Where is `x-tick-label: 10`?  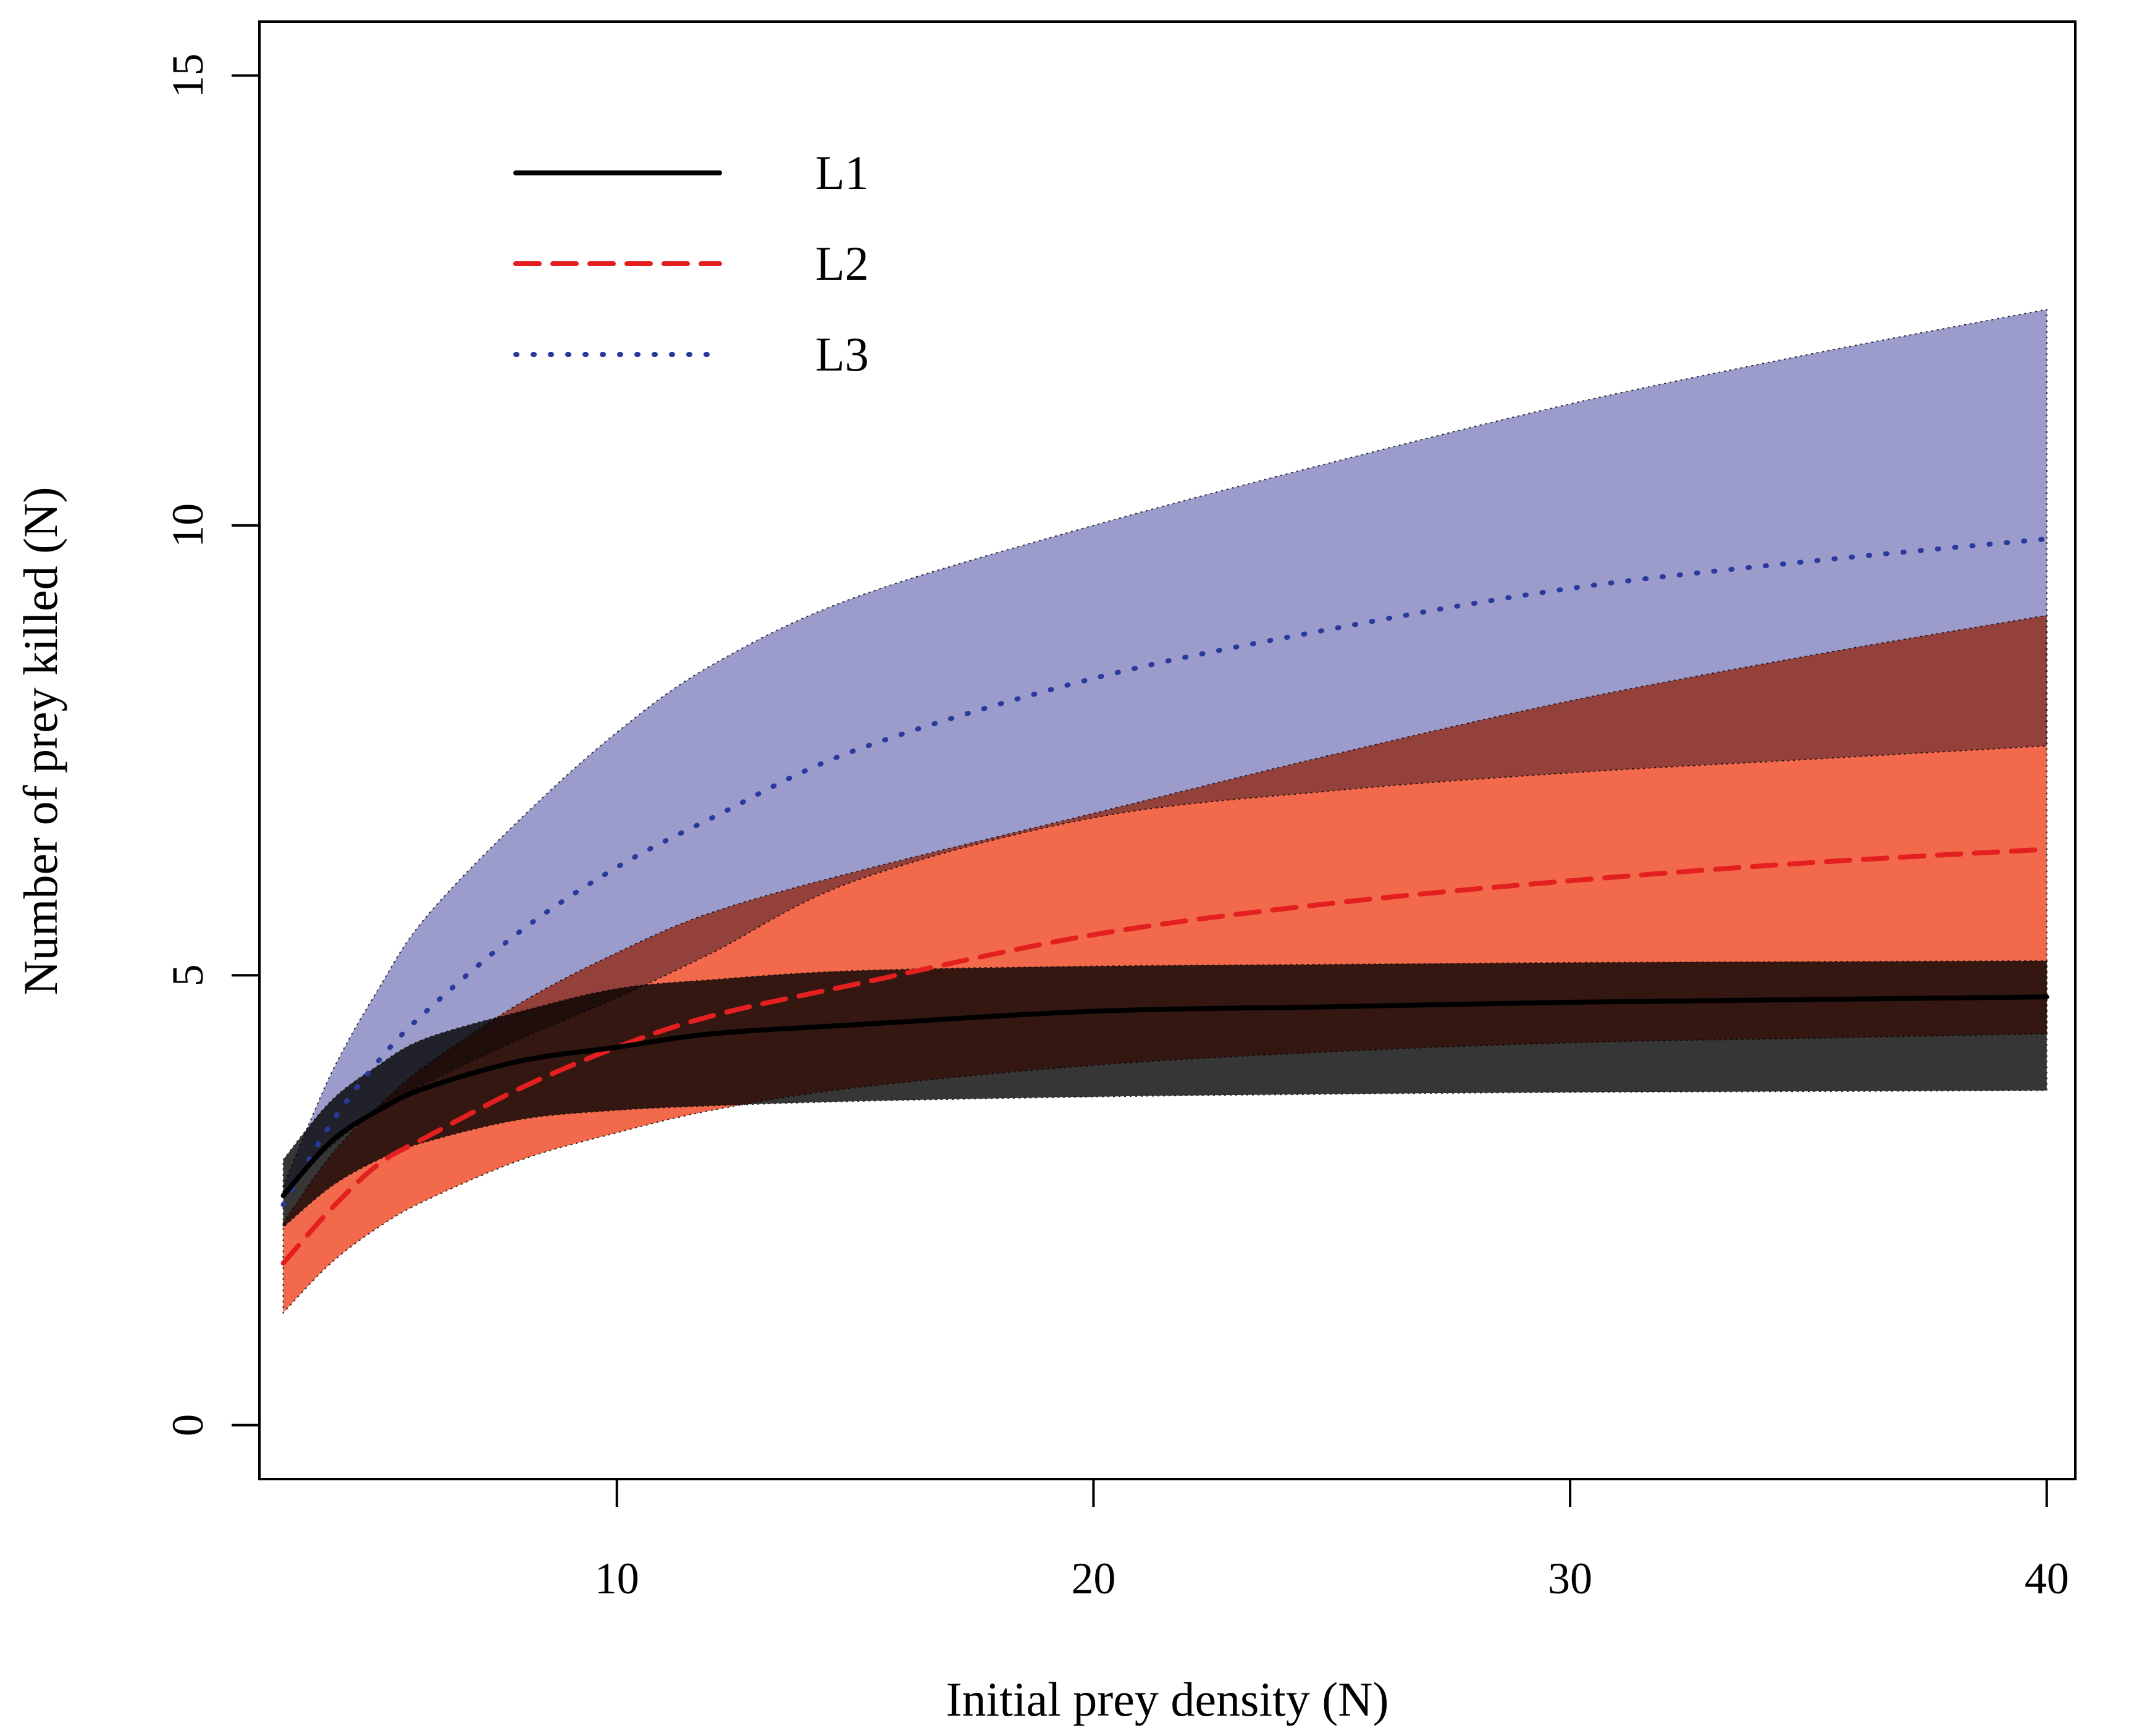 x-tick-label: 10 is located at coordinates (617, 1578).